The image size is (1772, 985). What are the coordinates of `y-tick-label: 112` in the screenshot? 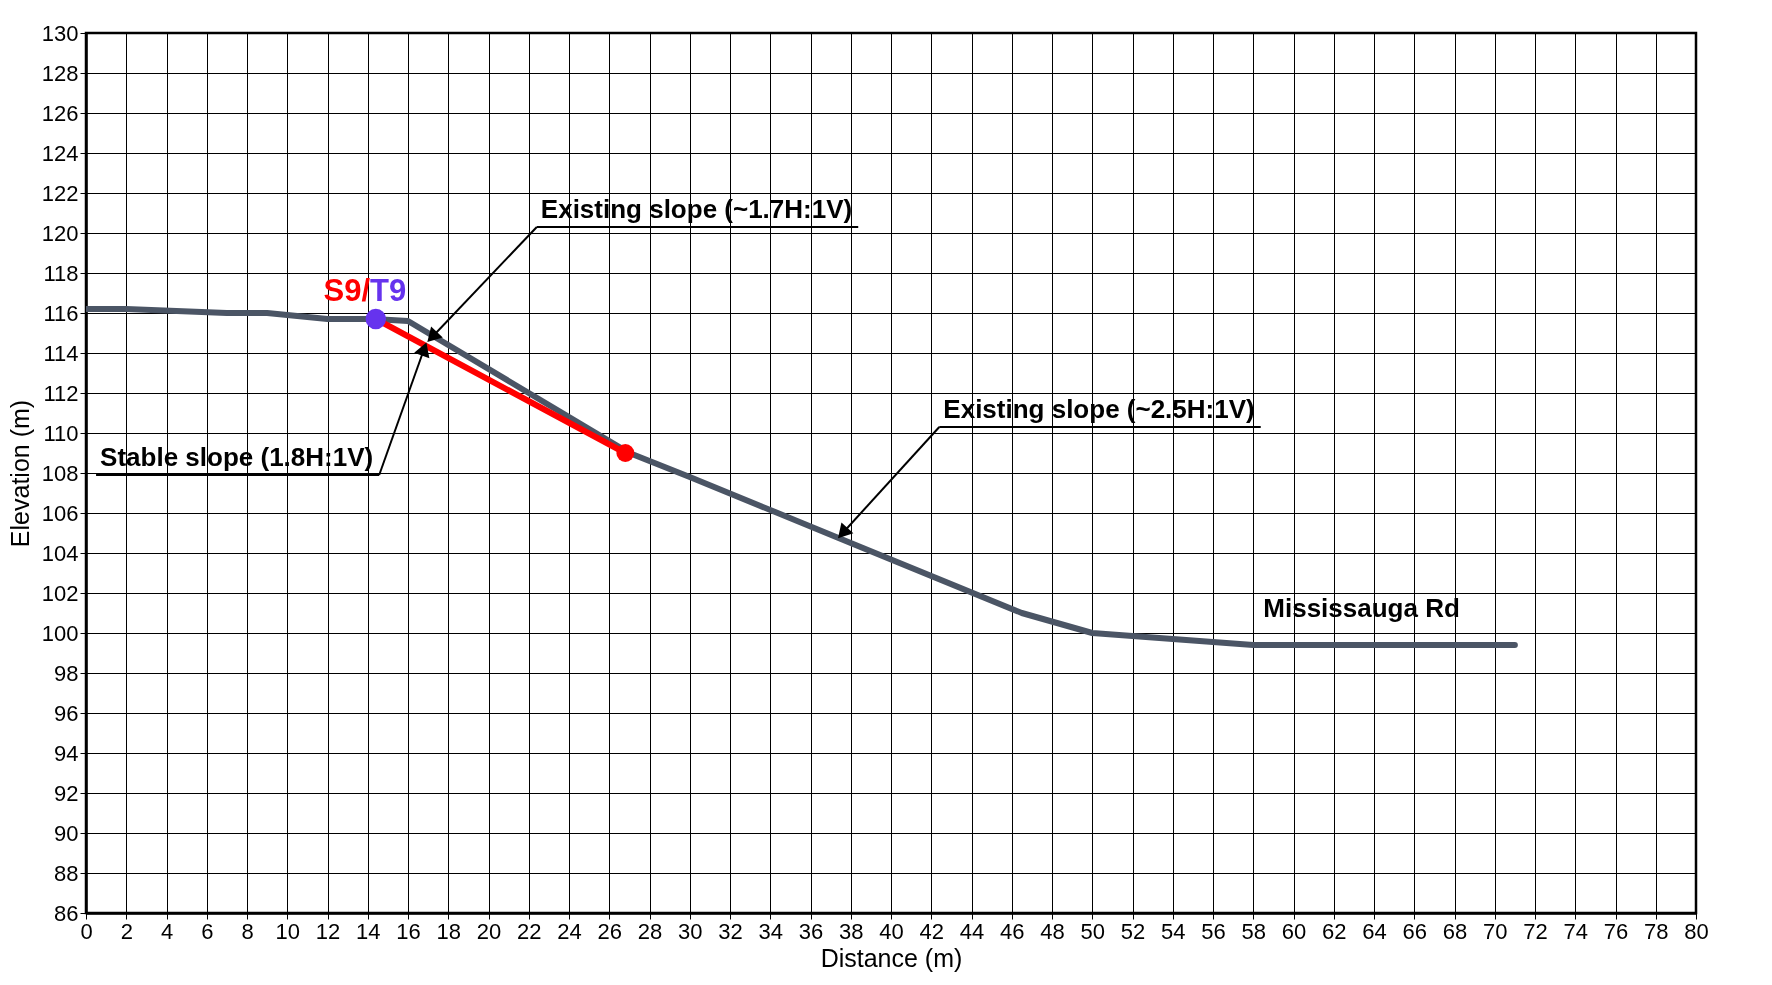 It's located at (61, 393).